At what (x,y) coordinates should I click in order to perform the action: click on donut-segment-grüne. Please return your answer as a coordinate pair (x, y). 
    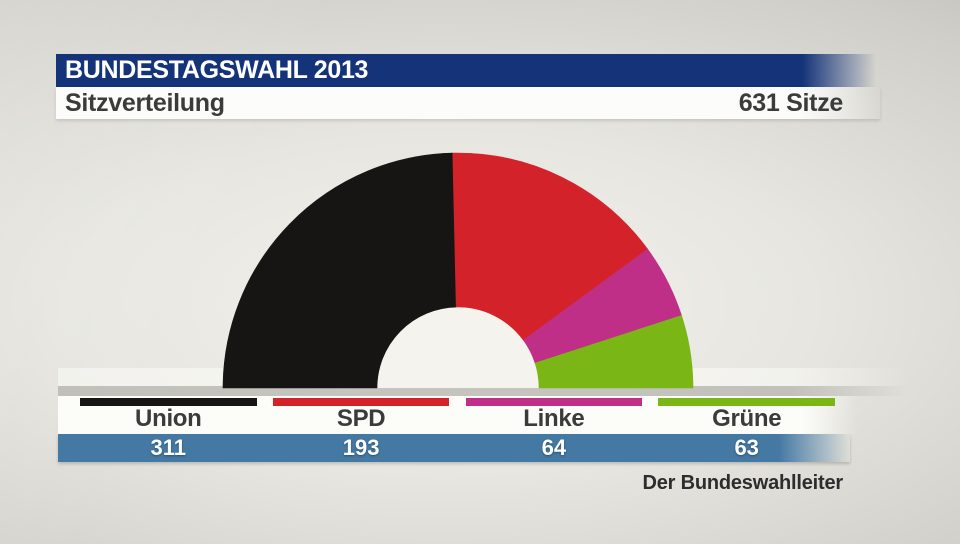
    Looking at the image, I should click on (614, 352).